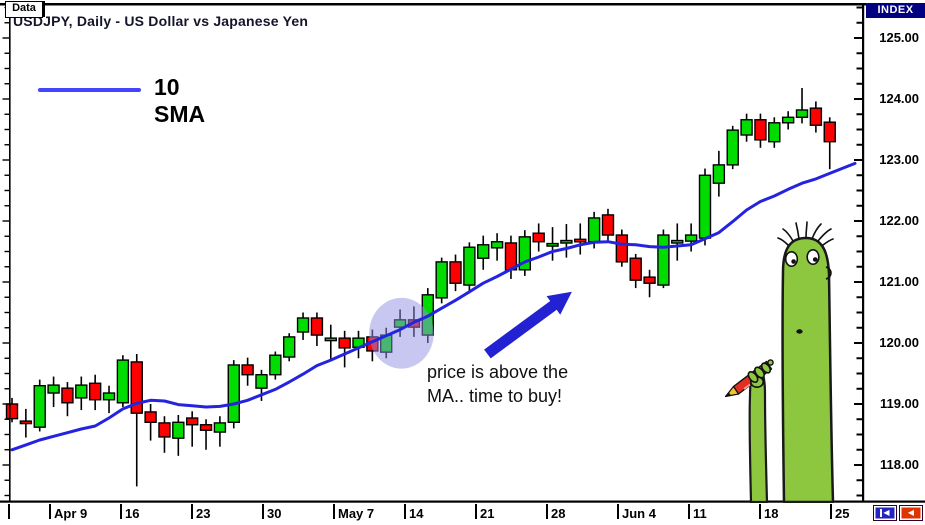 The image size is (925, 525). I want to click on date-label: 25, so click(842, 513).